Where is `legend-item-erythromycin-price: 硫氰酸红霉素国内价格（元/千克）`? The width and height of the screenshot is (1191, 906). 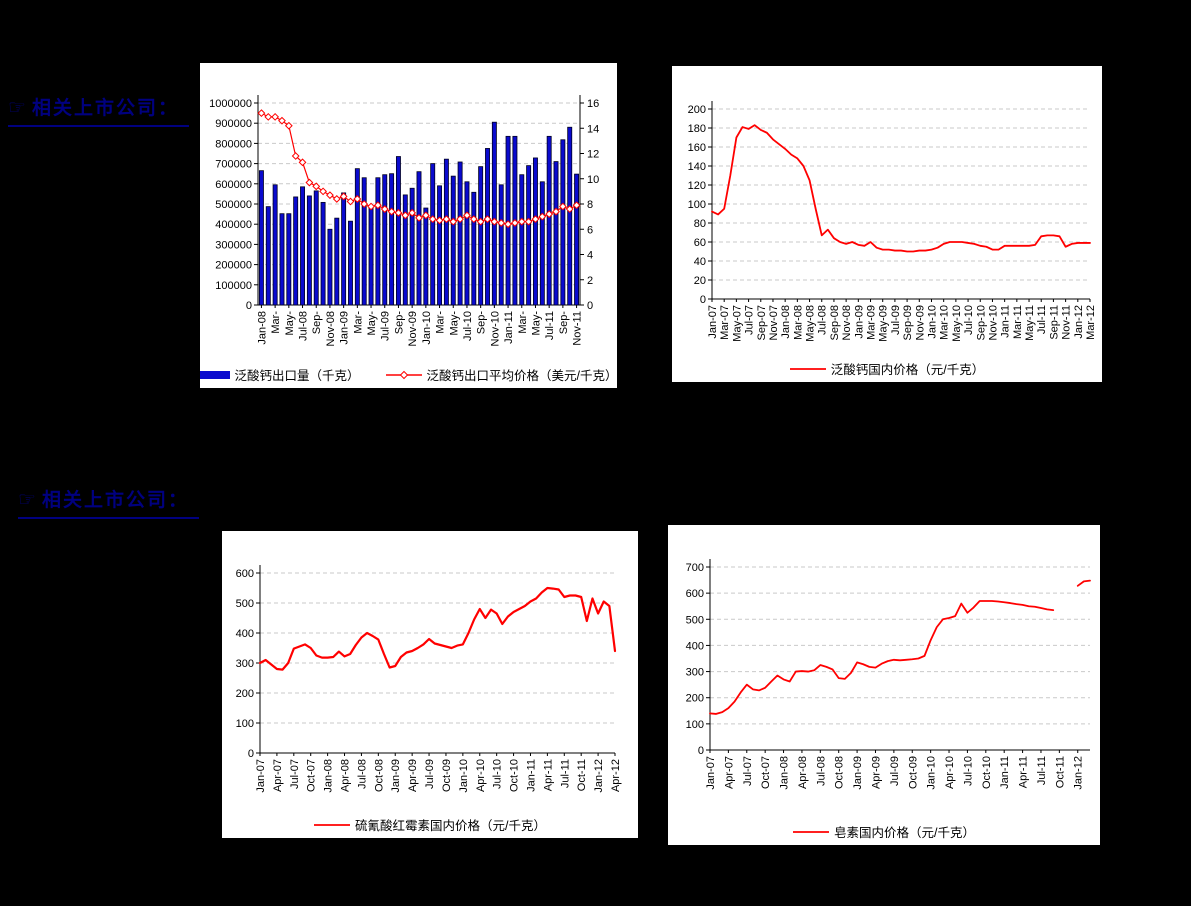
legend-item-erythromycin-price: 硫氰酸红霉素国内价格（元/千克） is located at coordinates (430, 824).